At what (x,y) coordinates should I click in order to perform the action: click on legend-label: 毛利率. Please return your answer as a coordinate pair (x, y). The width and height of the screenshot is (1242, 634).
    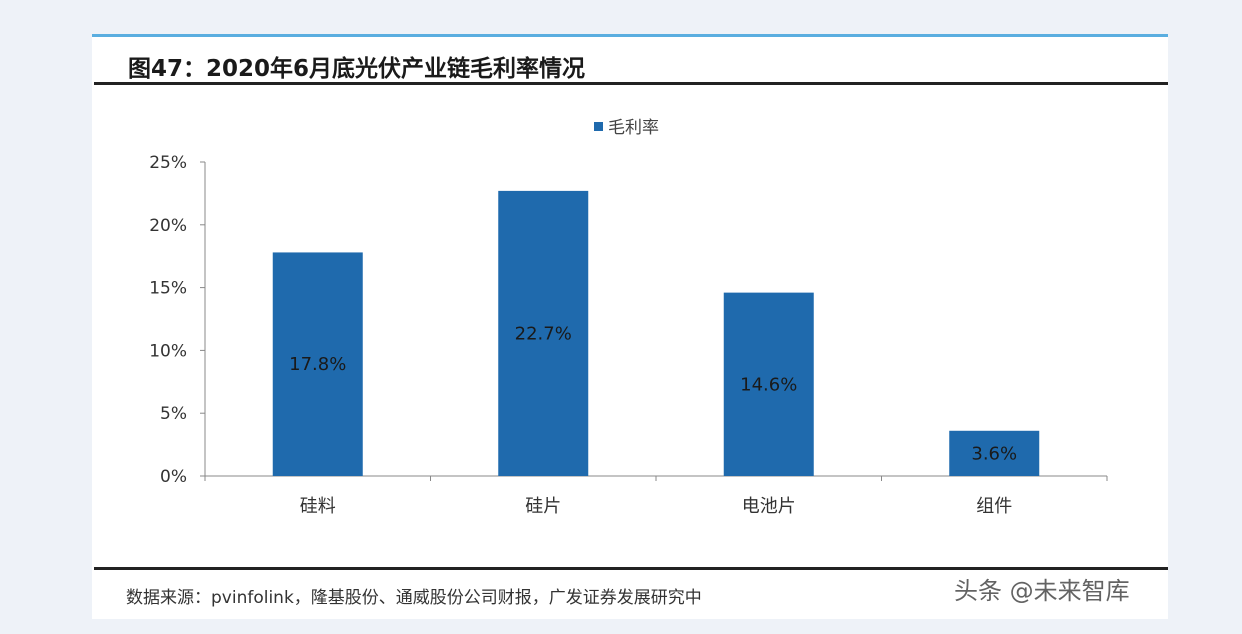
    Looking at the image, I should click on (633, 128).